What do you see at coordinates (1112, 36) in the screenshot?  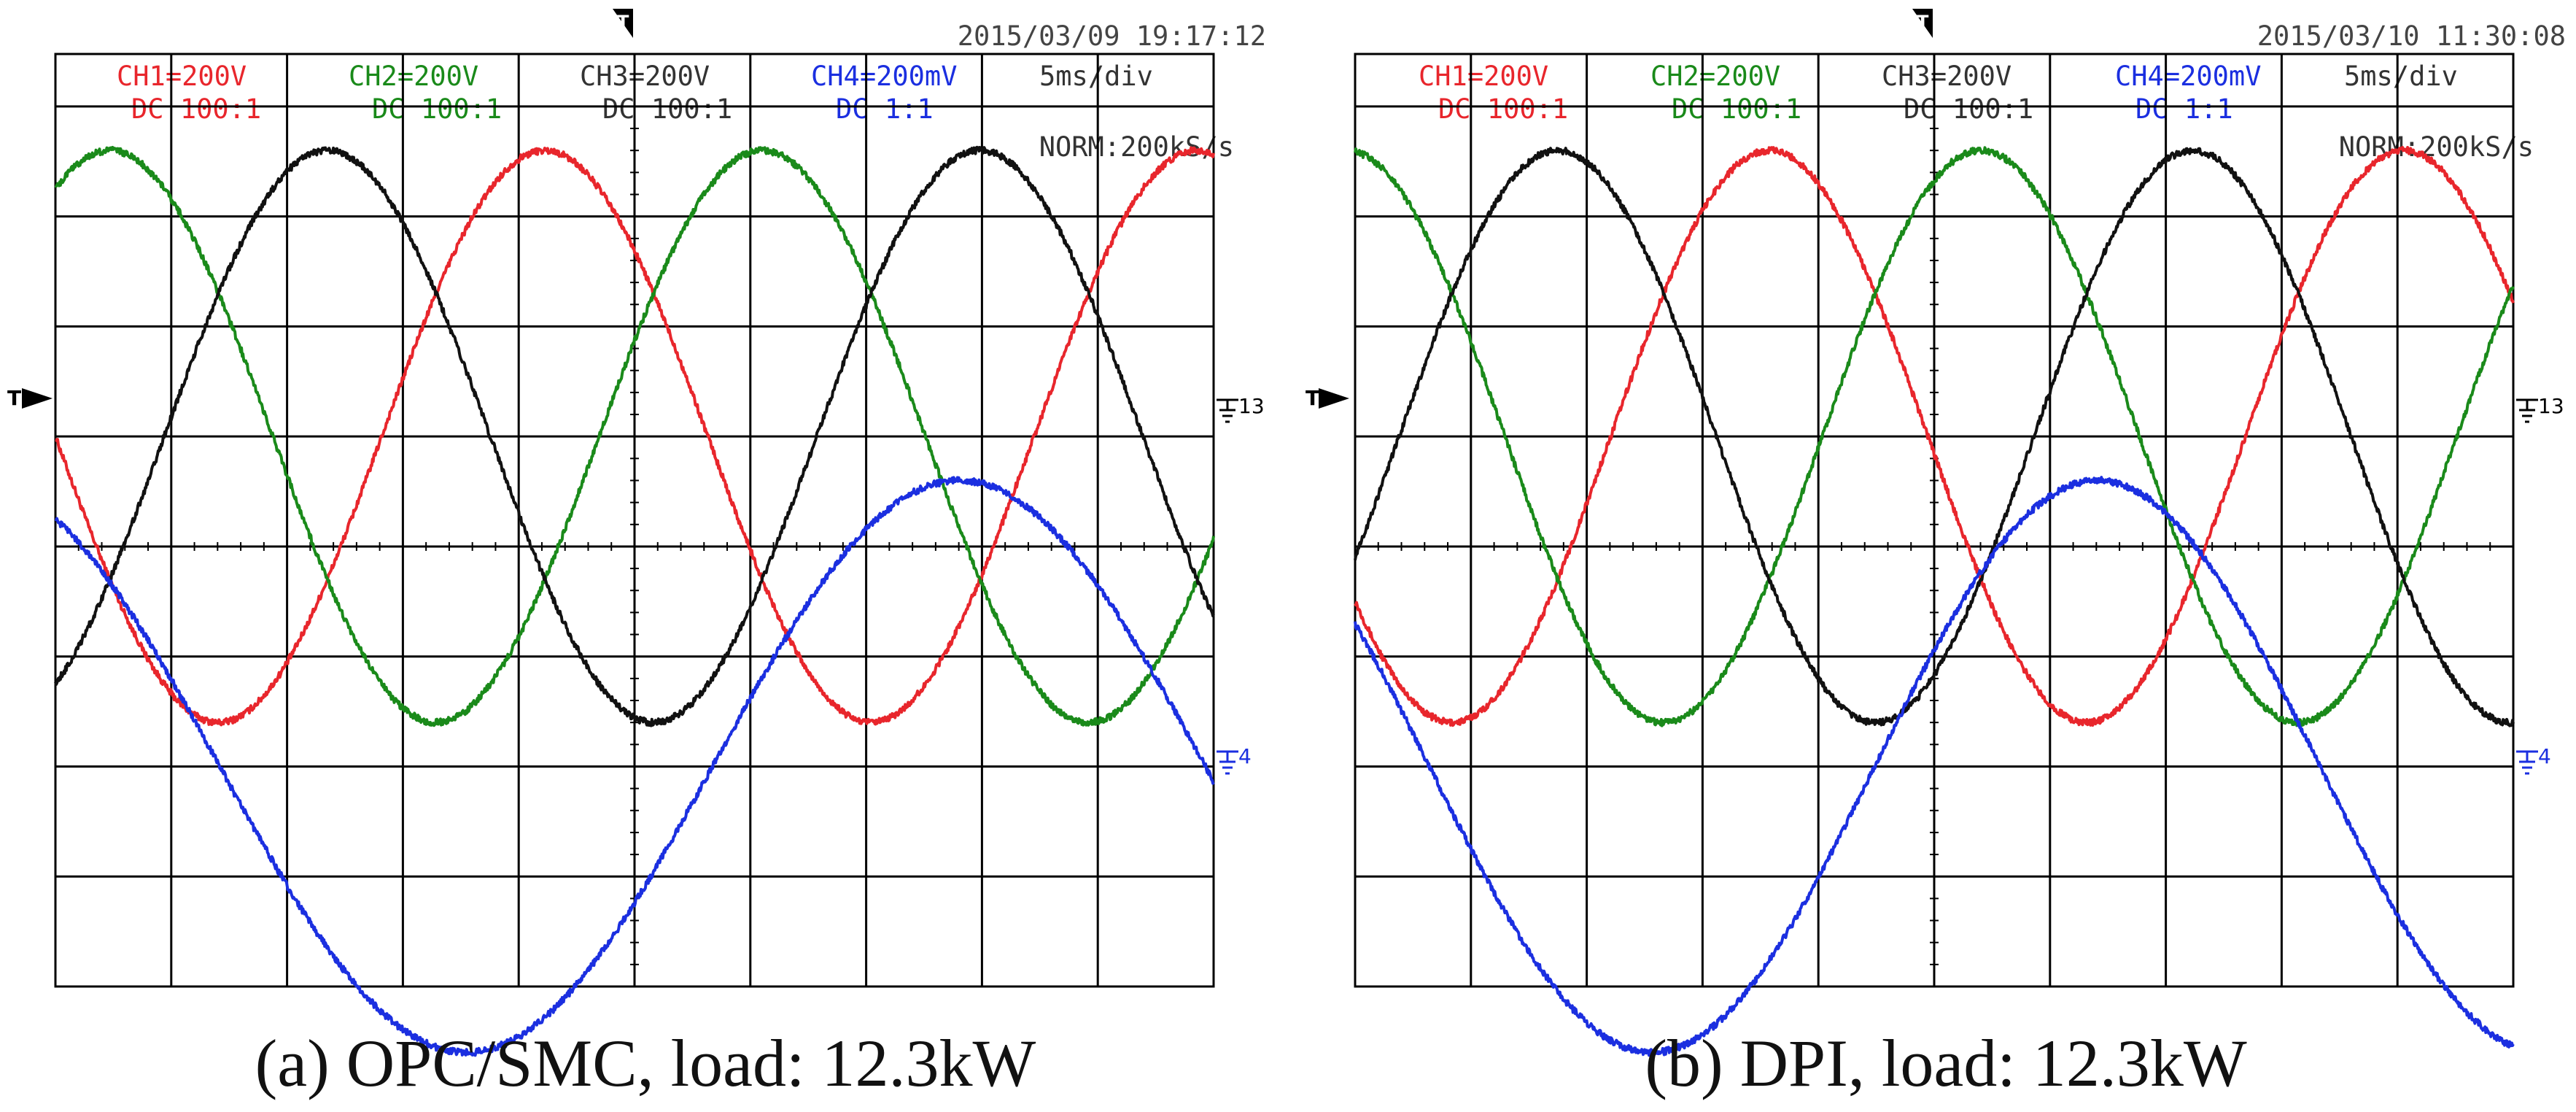 I see `panel-a-timestamp: 2015/03/09 19:17:12` at bounding box center [1112, 36].